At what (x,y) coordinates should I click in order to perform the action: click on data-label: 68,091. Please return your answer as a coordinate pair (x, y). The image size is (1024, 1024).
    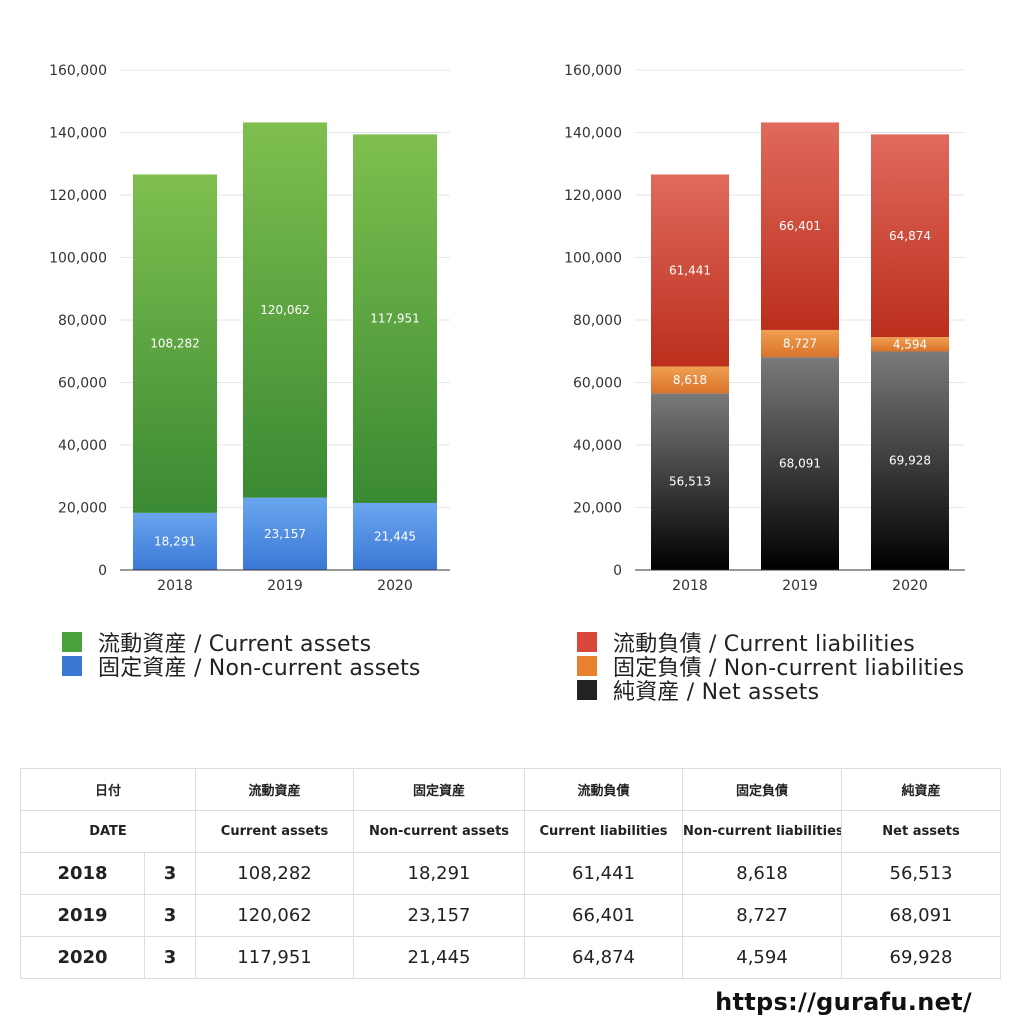
    Looking at the image, I should click on (800, 464).